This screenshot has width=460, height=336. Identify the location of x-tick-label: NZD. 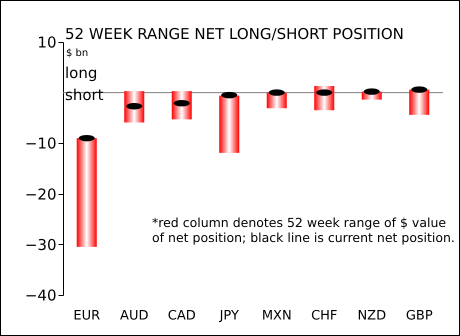
(371, 316).